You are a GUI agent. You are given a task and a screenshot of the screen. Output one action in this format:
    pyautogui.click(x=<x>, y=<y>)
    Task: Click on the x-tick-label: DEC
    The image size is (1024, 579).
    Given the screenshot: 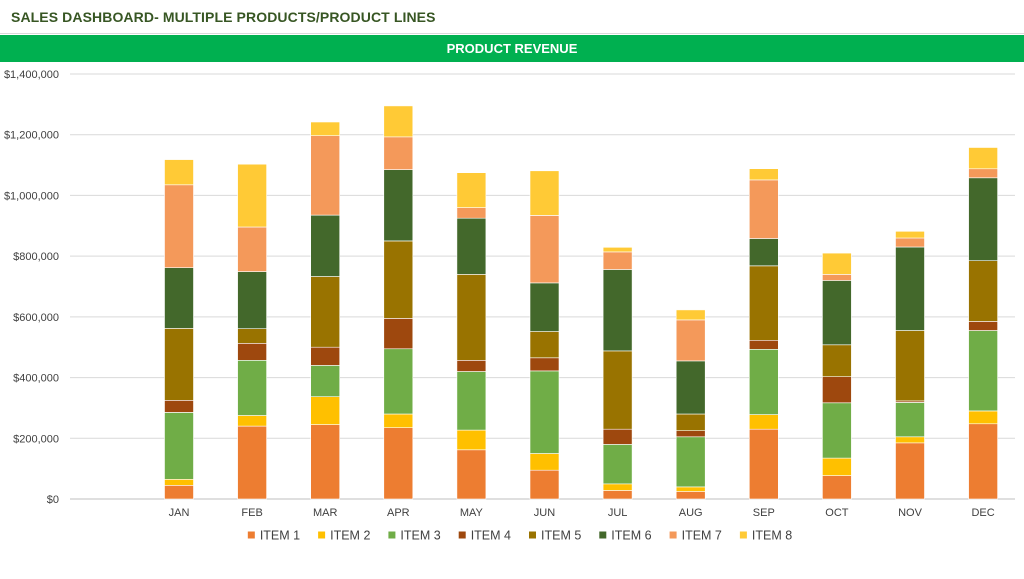 What is the action you would take?
    pyautogui.click(x=982, y=513)
    